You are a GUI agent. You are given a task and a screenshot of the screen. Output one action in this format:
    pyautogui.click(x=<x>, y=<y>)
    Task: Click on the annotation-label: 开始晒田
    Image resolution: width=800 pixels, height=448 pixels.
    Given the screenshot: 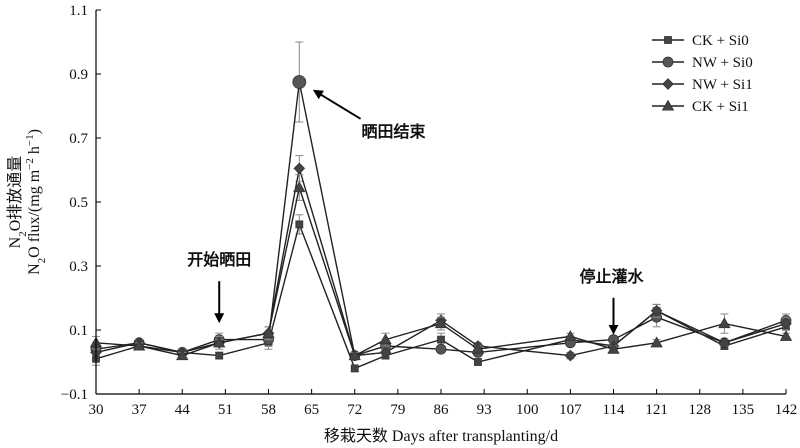 What is the action you would take?
    pyautogui.click(x=219, y=259)
    